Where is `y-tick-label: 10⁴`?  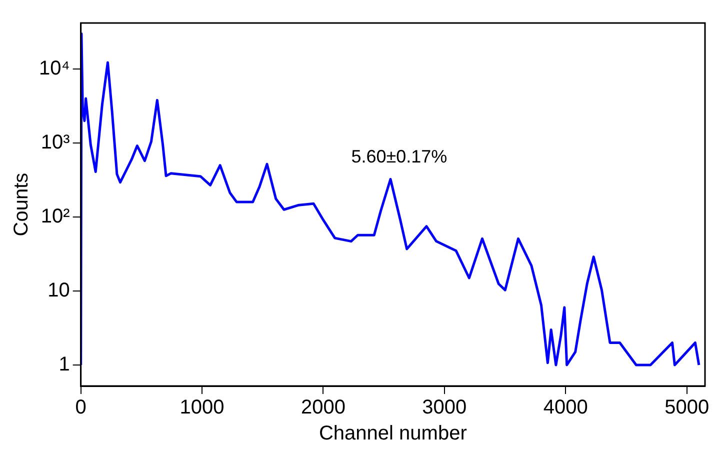 y-tick-label: 10⁴ is located at coordinates (54, 69).